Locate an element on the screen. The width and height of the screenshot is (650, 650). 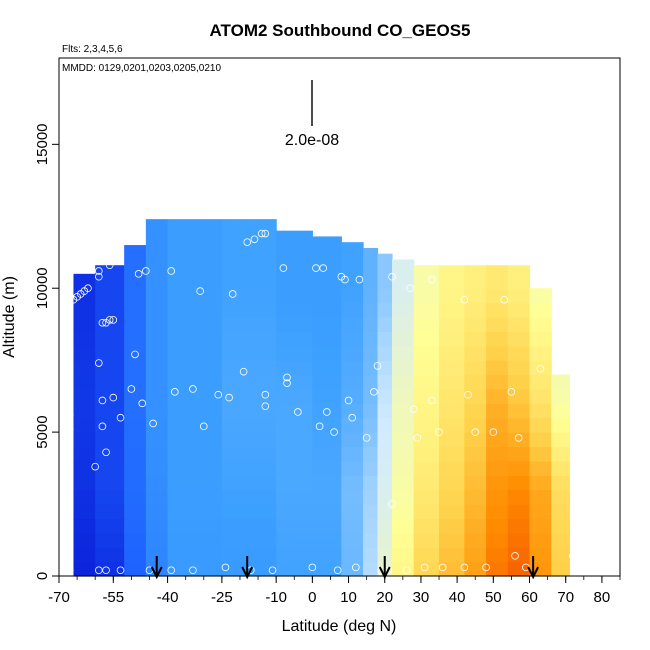
x-tick-label: -25 is located at coordinates (222, 597).